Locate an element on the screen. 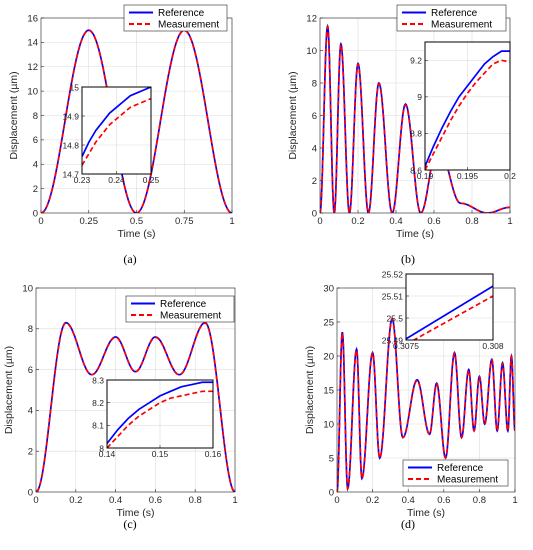 Image resolution: width=533 pixels, height=550 pixels. y-tick-label: 14.8 is located at coordinates (70, 145).